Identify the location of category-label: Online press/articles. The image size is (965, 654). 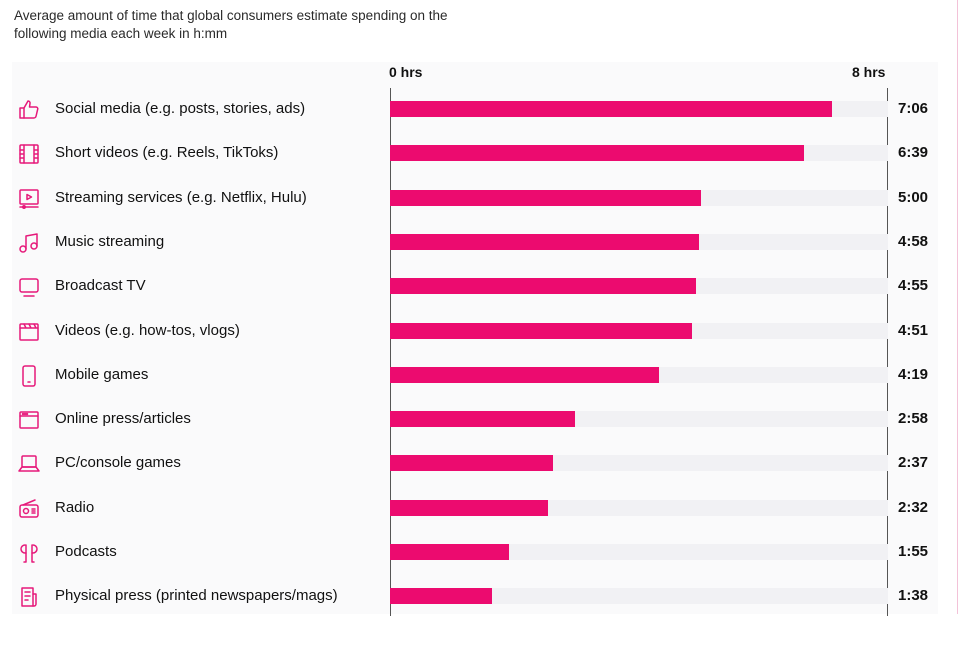
(123, 419).